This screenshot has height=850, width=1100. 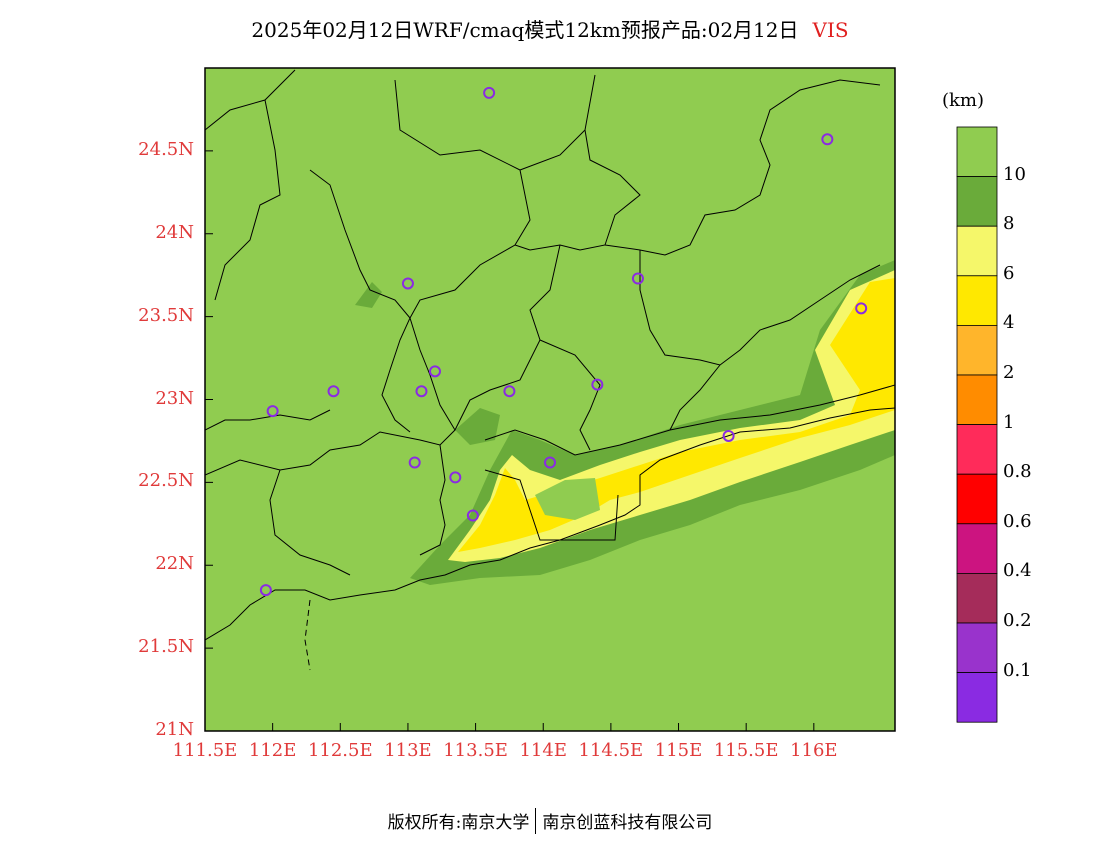 I want to click on lon-label: 114.5E, so click(x=611, y=750).